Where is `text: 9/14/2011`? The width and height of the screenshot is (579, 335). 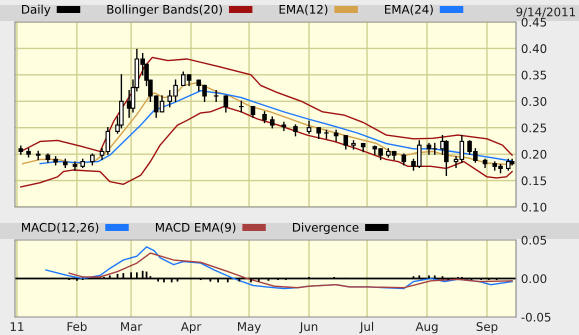
text: 9/14/2011 is located at coordinates (546, 12).